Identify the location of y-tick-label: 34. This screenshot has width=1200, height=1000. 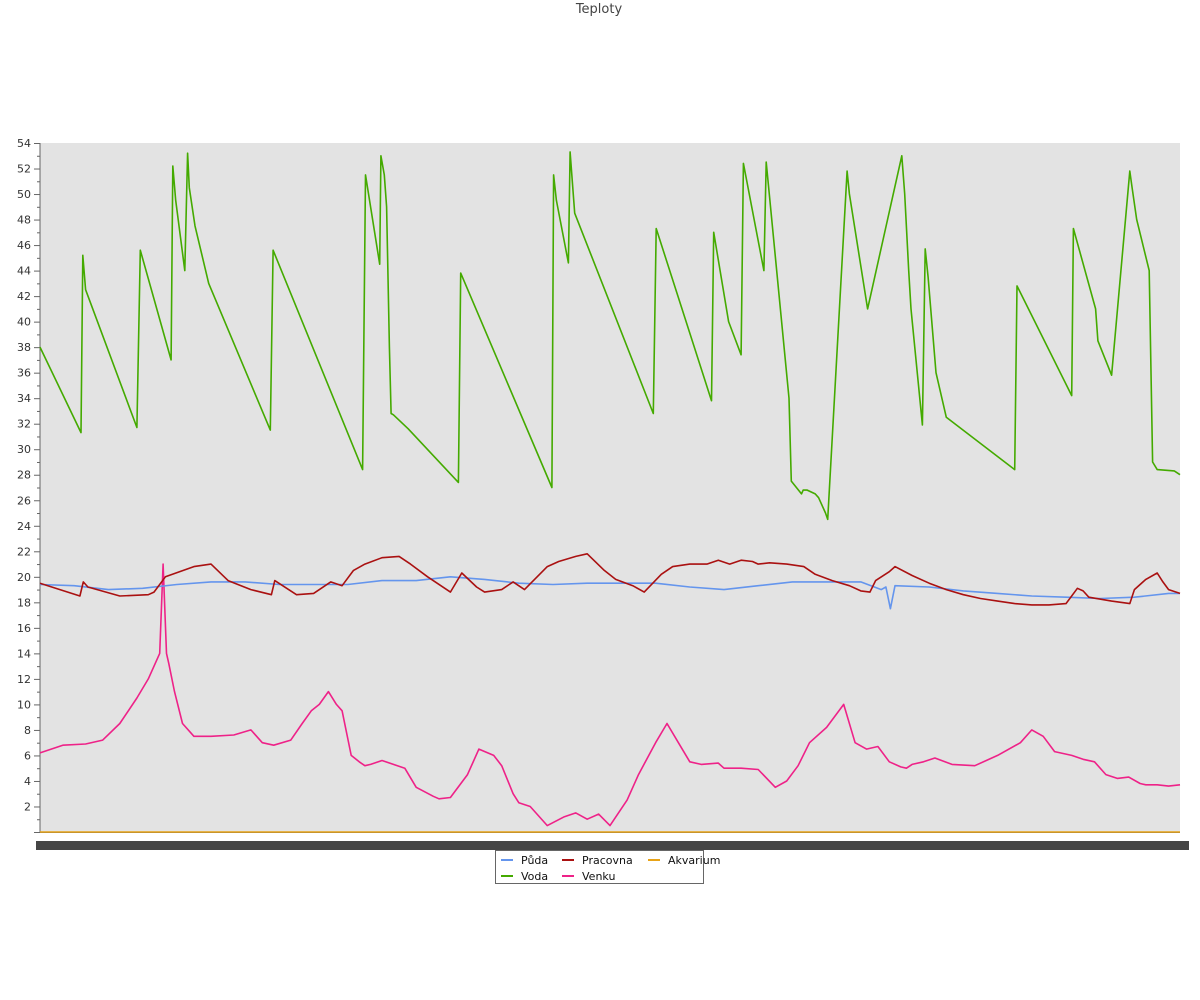
(24, 398).